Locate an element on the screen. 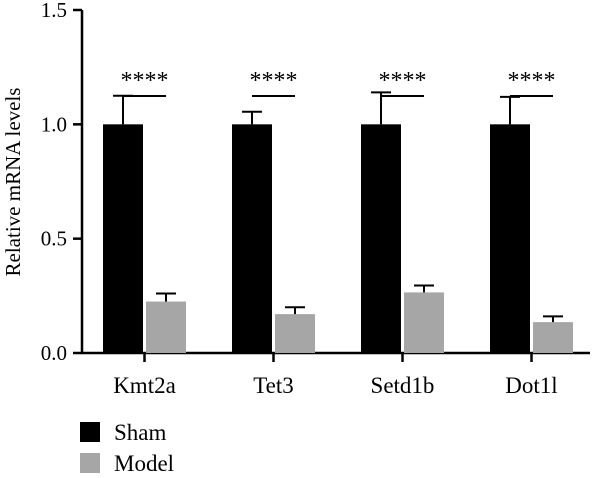 The width and height of the screenshot is (600, 478). legend-swatch-model is located at coordinates (90, 463).